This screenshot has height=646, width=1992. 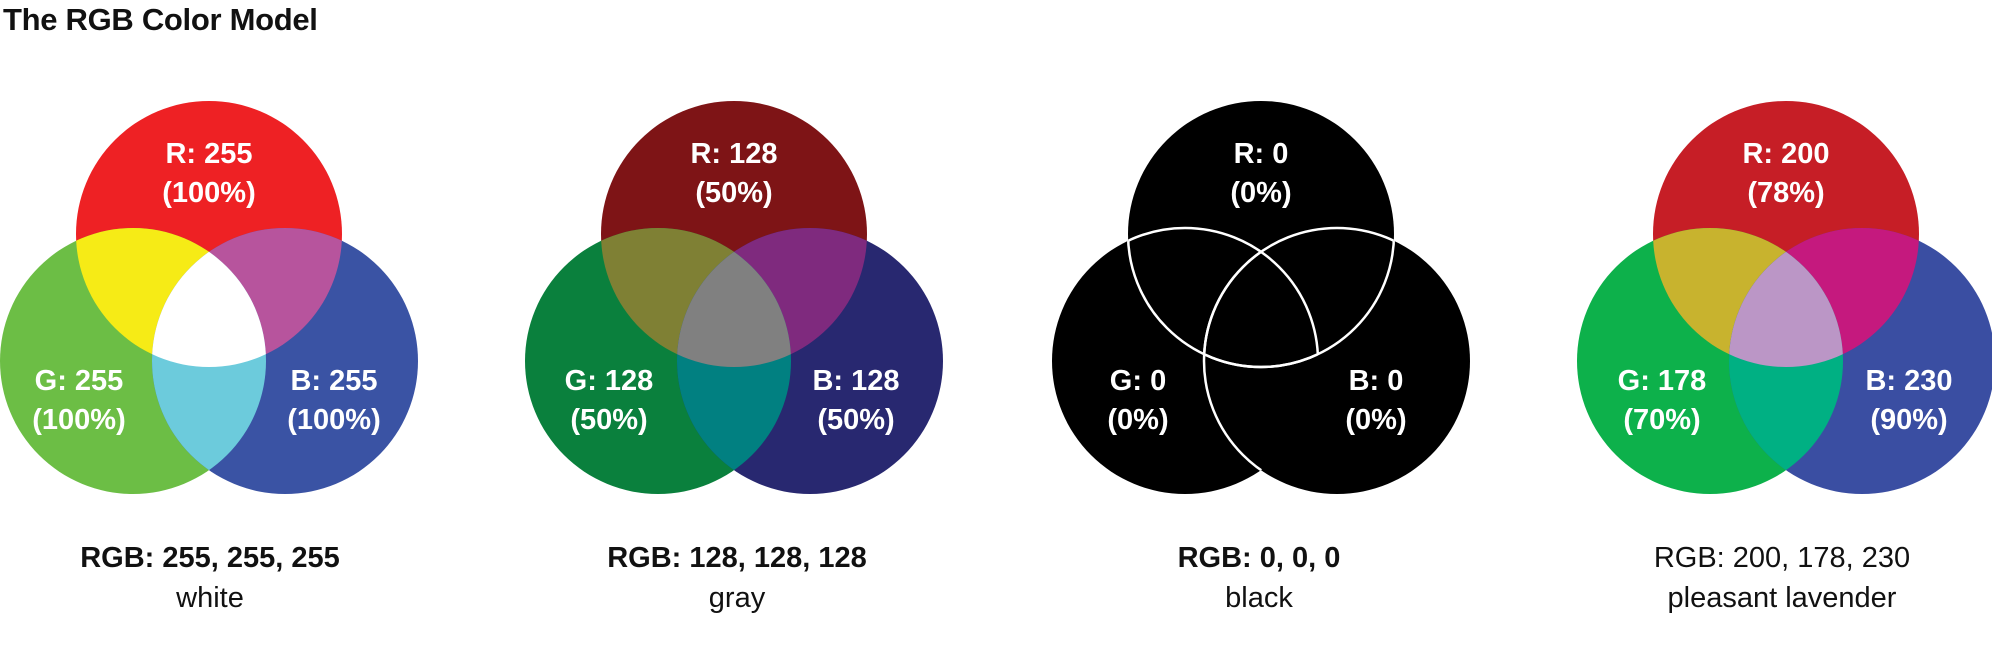 I want to click on green-percent: (70%), so click(x=1661, y=420).